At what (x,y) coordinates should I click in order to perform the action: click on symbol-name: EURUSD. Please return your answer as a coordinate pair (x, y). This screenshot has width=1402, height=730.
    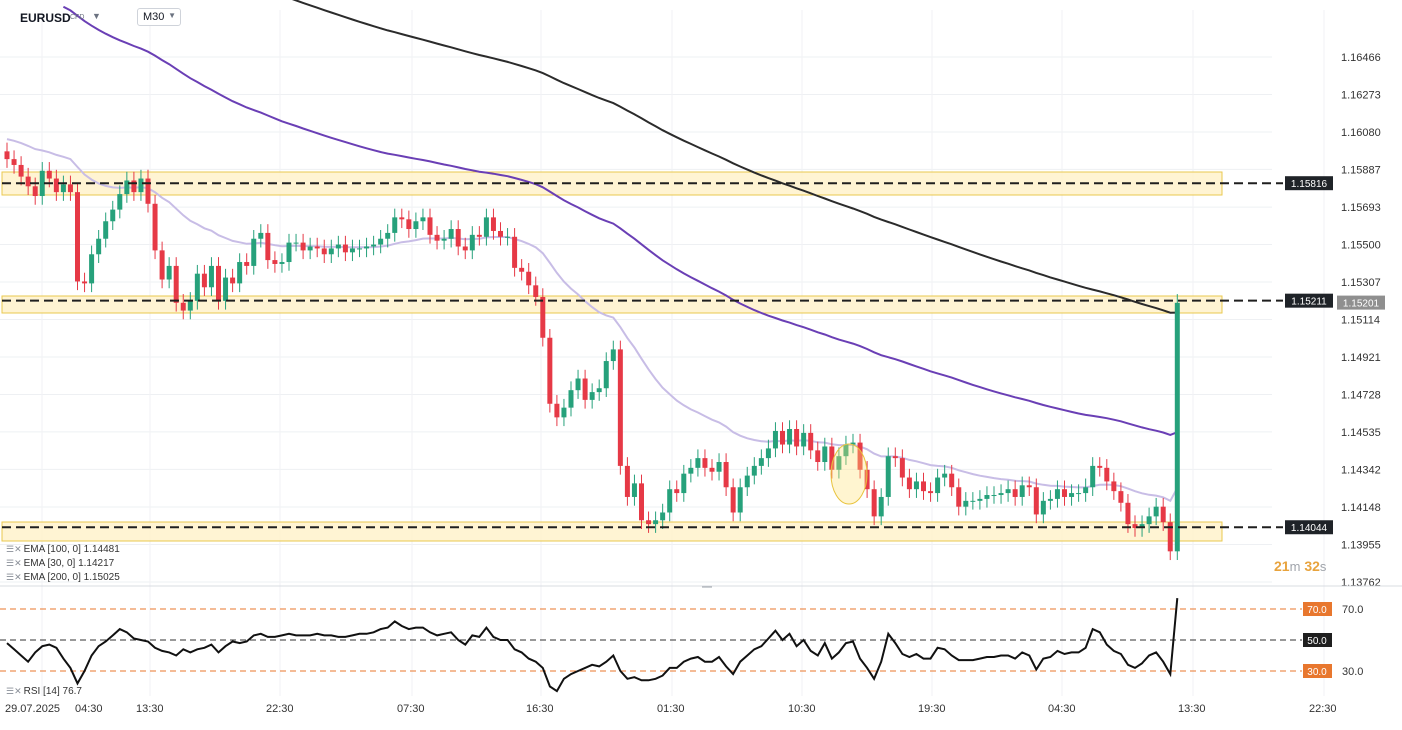
    Looking at the image, I should click on (45, 18).